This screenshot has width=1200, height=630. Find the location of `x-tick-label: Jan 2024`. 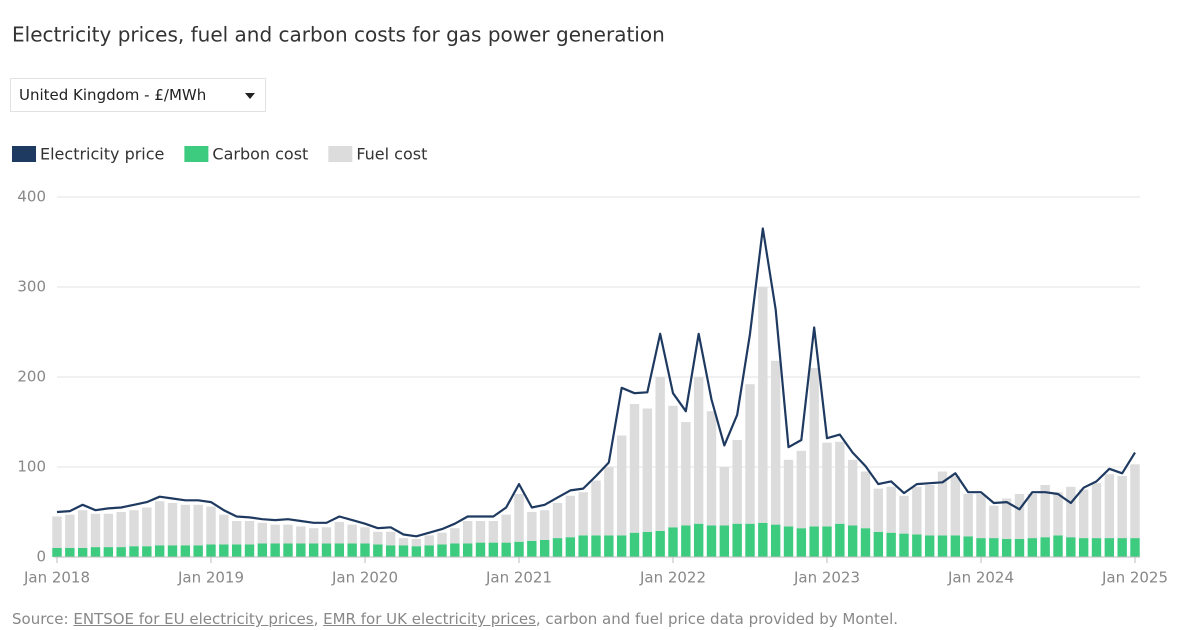

x-tick-label: Jan 2024 is located at coordinates (980, 578).